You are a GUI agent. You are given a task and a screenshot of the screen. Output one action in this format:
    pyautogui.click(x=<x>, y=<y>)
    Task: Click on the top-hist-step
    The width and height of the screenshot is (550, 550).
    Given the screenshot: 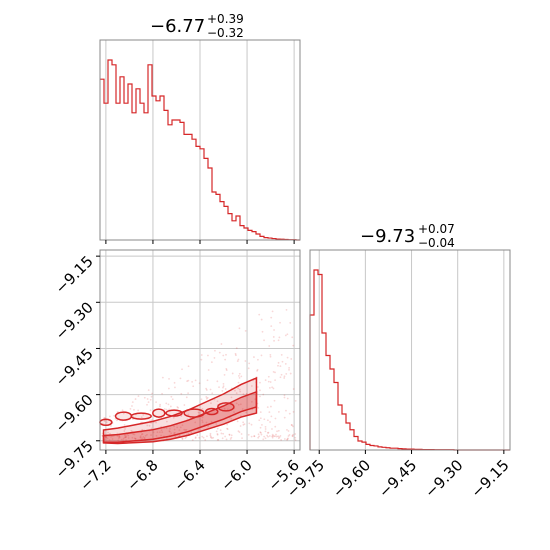 What is the action you would take?
    pyautogui.click(x=200, y=150)
    